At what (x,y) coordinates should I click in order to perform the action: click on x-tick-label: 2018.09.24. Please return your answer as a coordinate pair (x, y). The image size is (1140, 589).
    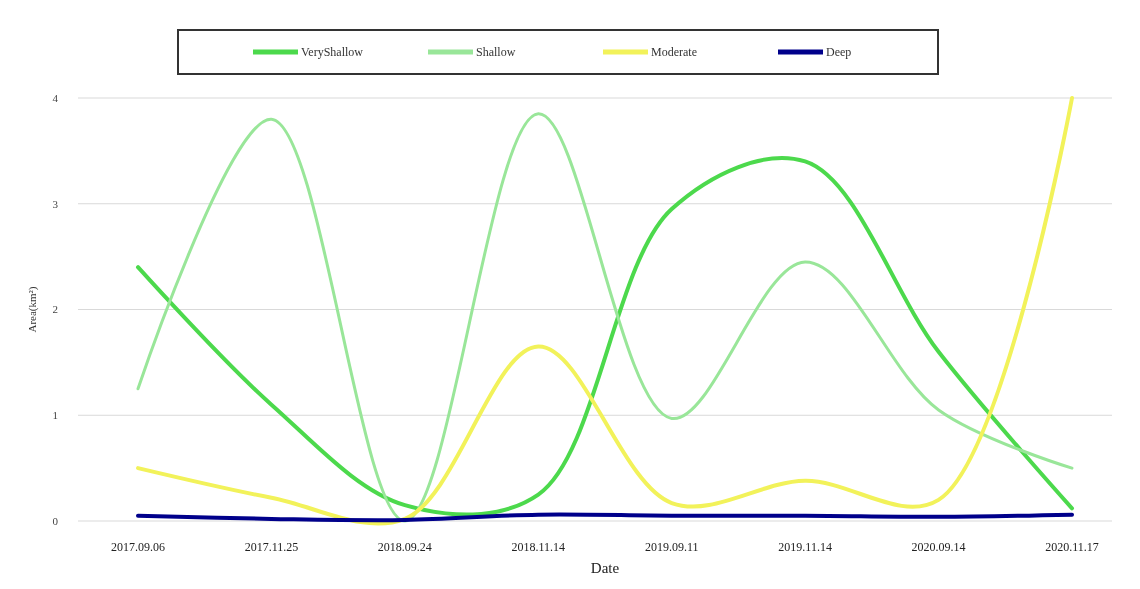
    Looking at the image, I should click on (404, 547).